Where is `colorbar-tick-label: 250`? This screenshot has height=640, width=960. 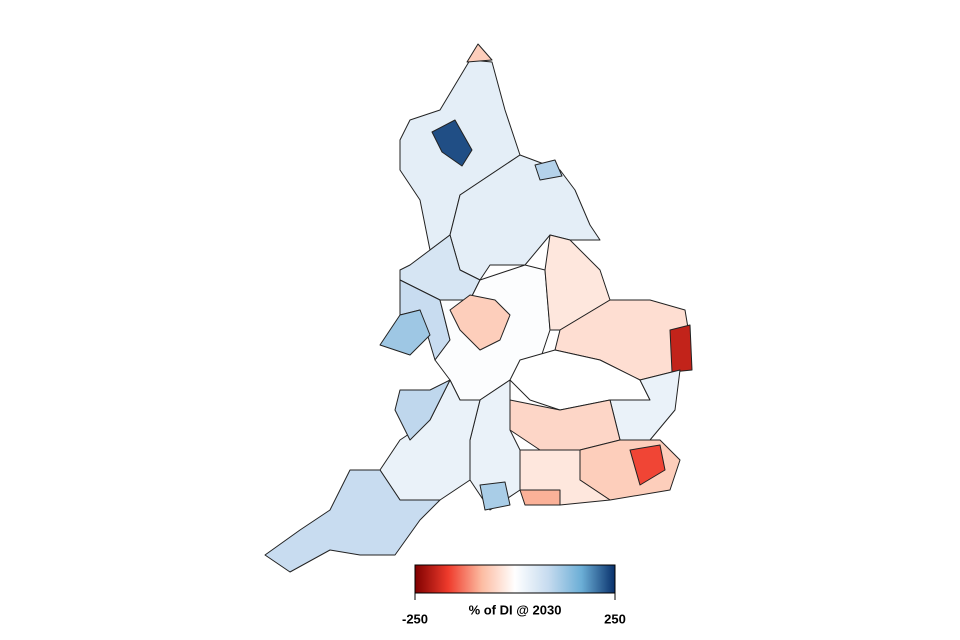
colorbar-tick-label: 250 is located at coordinates (615, 618).